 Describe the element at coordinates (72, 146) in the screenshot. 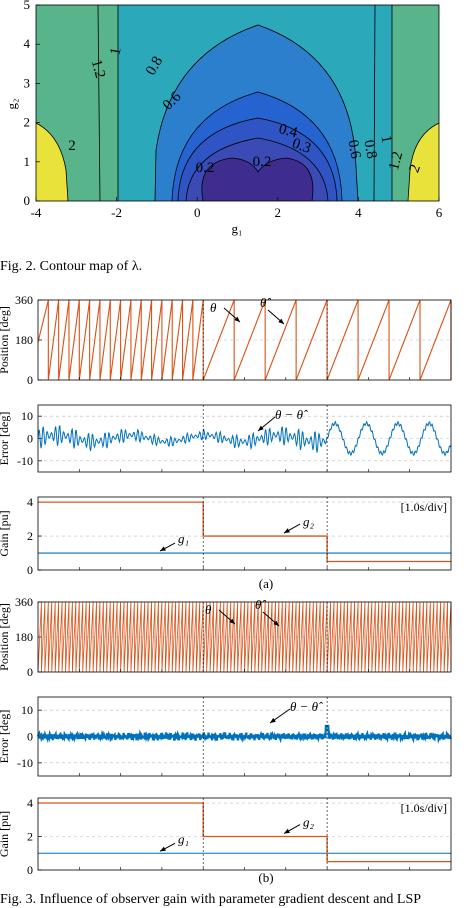

I see `contour-level-label: 2` at that location.